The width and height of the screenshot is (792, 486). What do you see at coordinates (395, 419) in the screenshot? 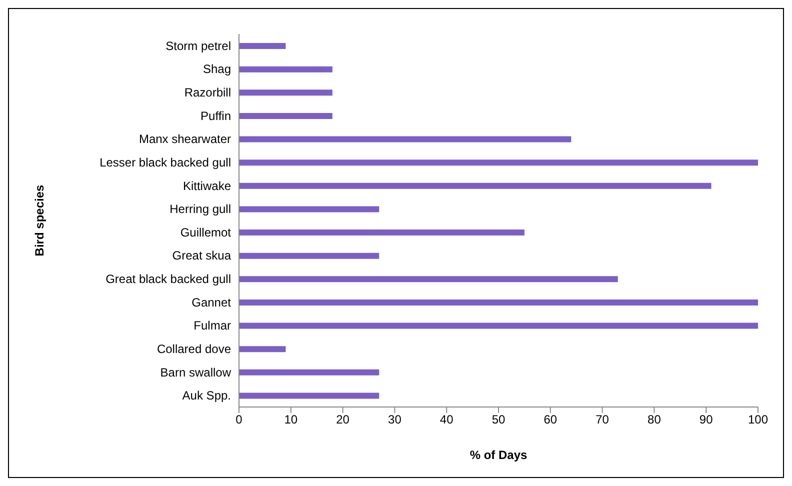
I see `x-tick-label: 30` at bounding box center [395, 419].